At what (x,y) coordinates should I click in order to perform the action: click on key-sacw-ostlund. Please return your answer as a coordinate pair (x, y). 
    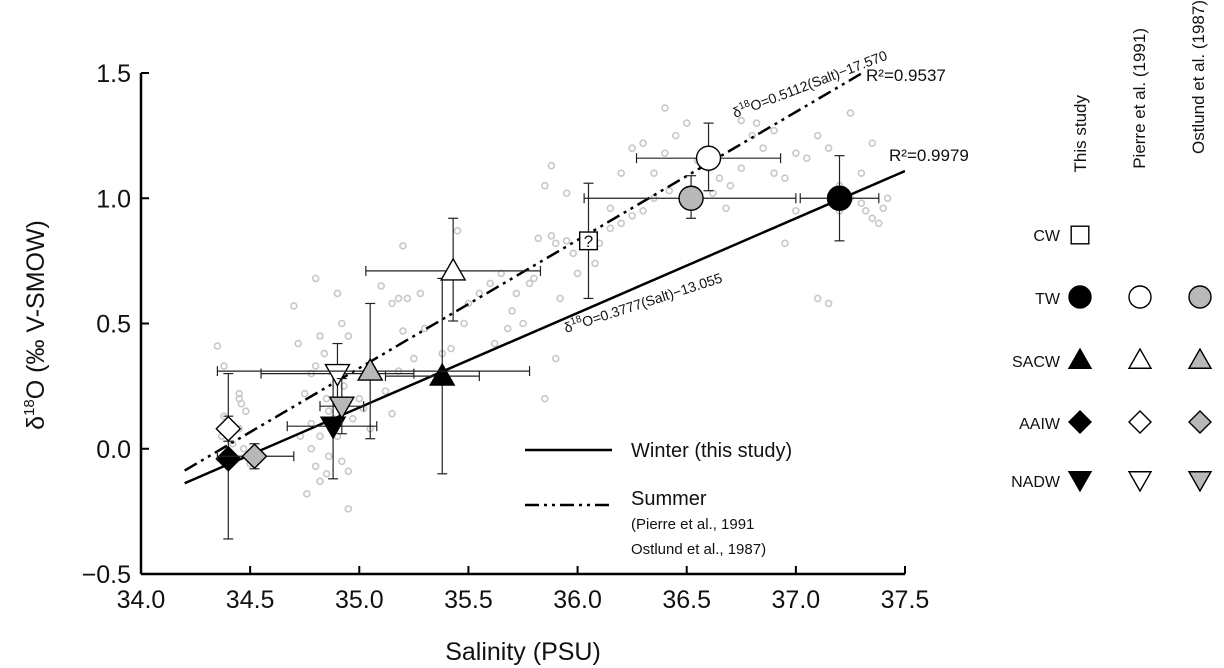
    Looking at the image, I should click on (1200, 358).